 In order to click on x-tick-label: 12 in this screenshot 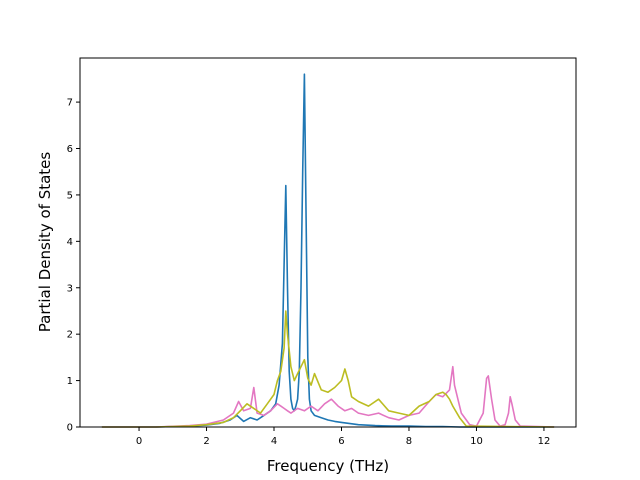, I will do `click(544, 441)`.